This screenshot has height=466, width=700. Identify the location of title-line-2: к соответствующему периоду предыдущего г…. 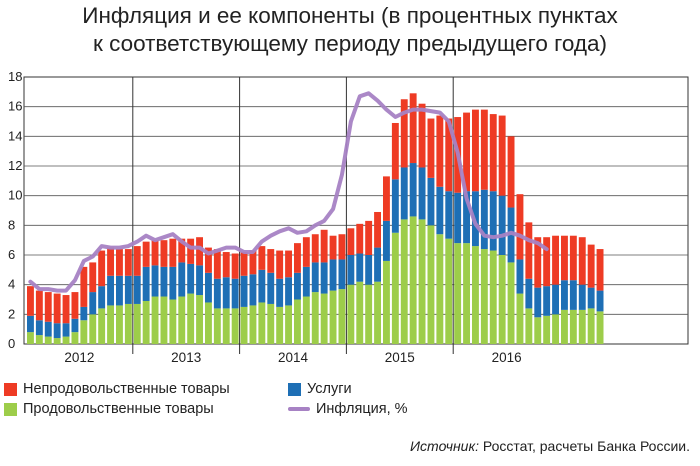
(350, 43).